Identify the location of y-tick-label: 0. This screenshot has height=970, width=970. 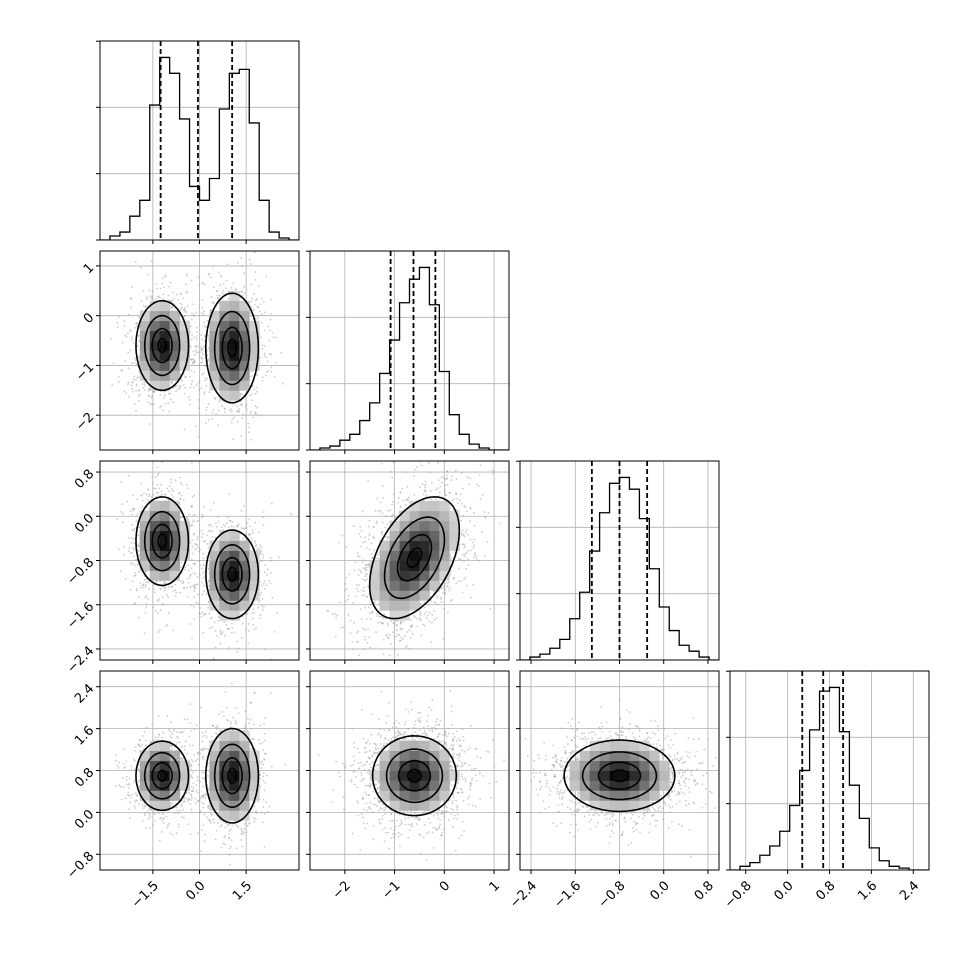
(89, 318).